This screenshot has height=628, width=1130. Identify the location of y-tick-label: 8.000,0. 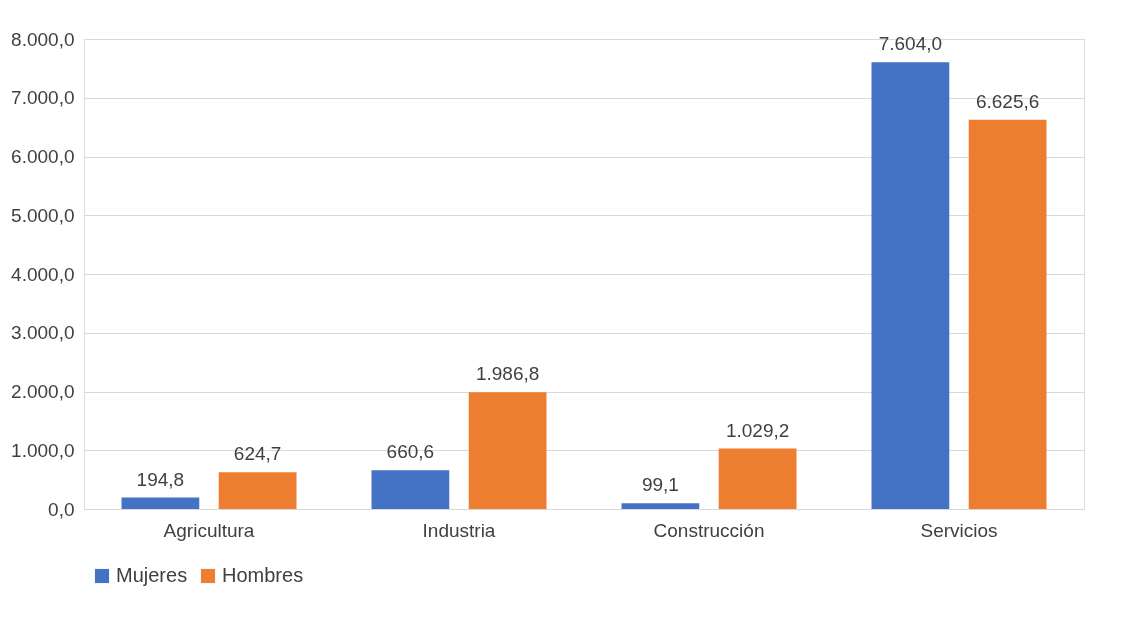
(43, 39).